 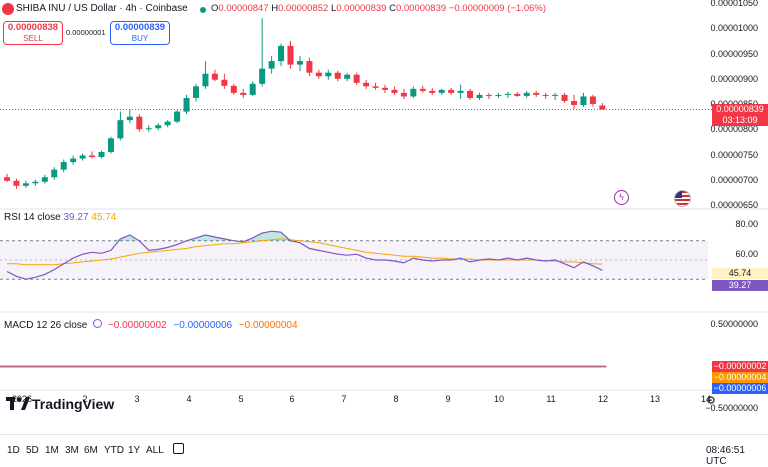 I want to click on price-axis-label: 0.00000750, so click(x=734, y=154).